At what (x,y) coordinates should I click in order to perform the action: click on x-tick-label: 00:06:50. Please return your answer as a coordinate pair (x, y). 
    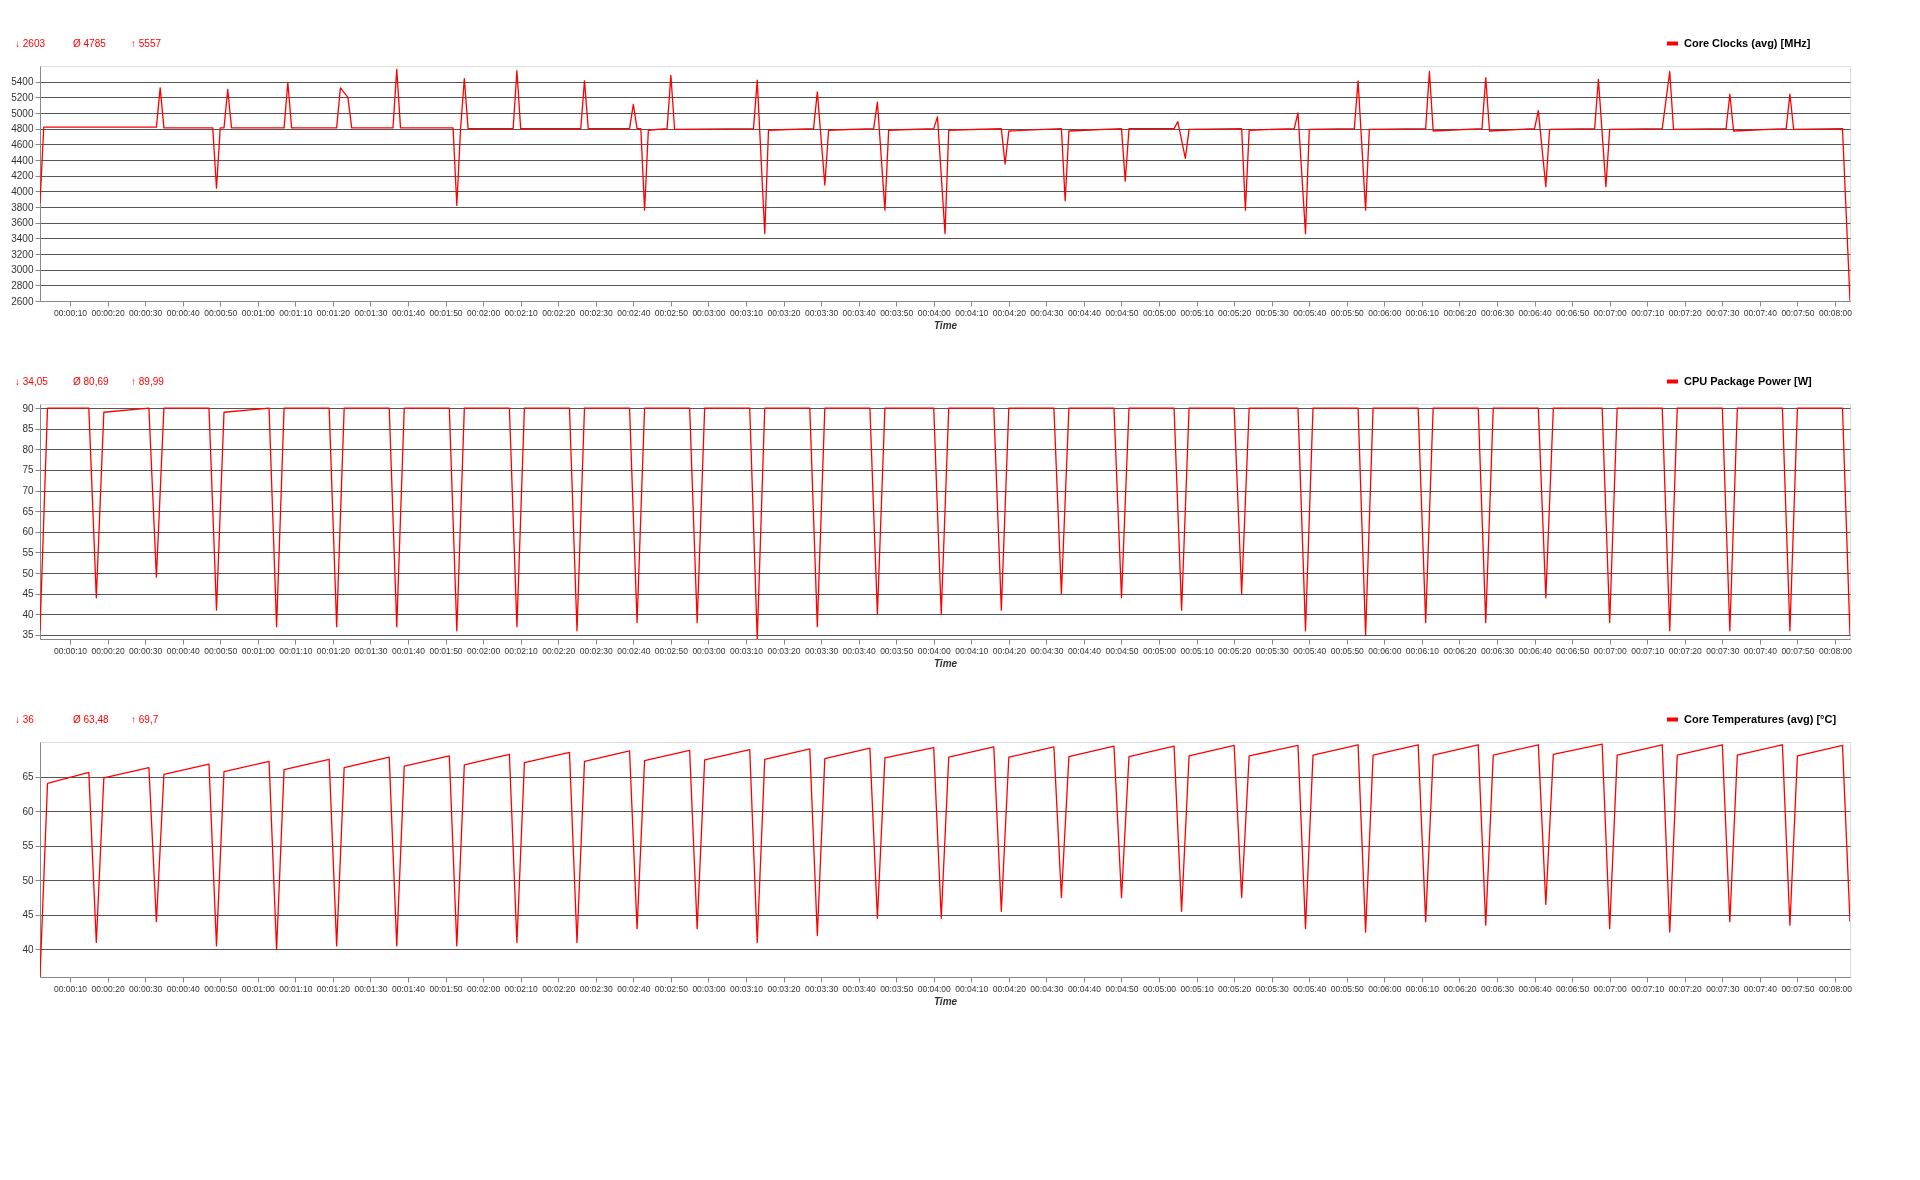
    Looking at the image, I should click on (1573, 650).